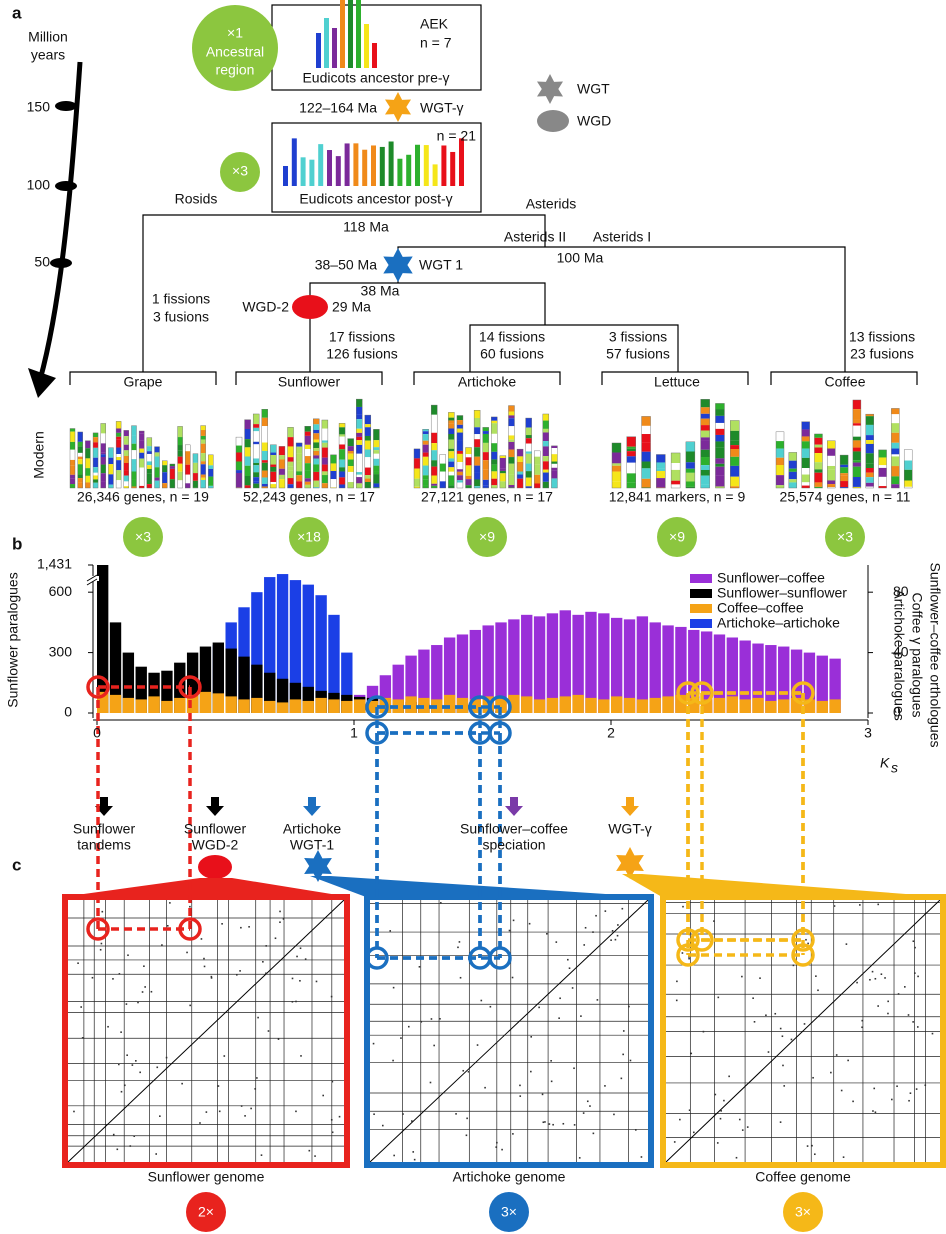 The image size is (946, 1234). What do you see at coordinates (240, 172) in the screenshot?
I see `rosid-circle` at bounding box center [240, 172].